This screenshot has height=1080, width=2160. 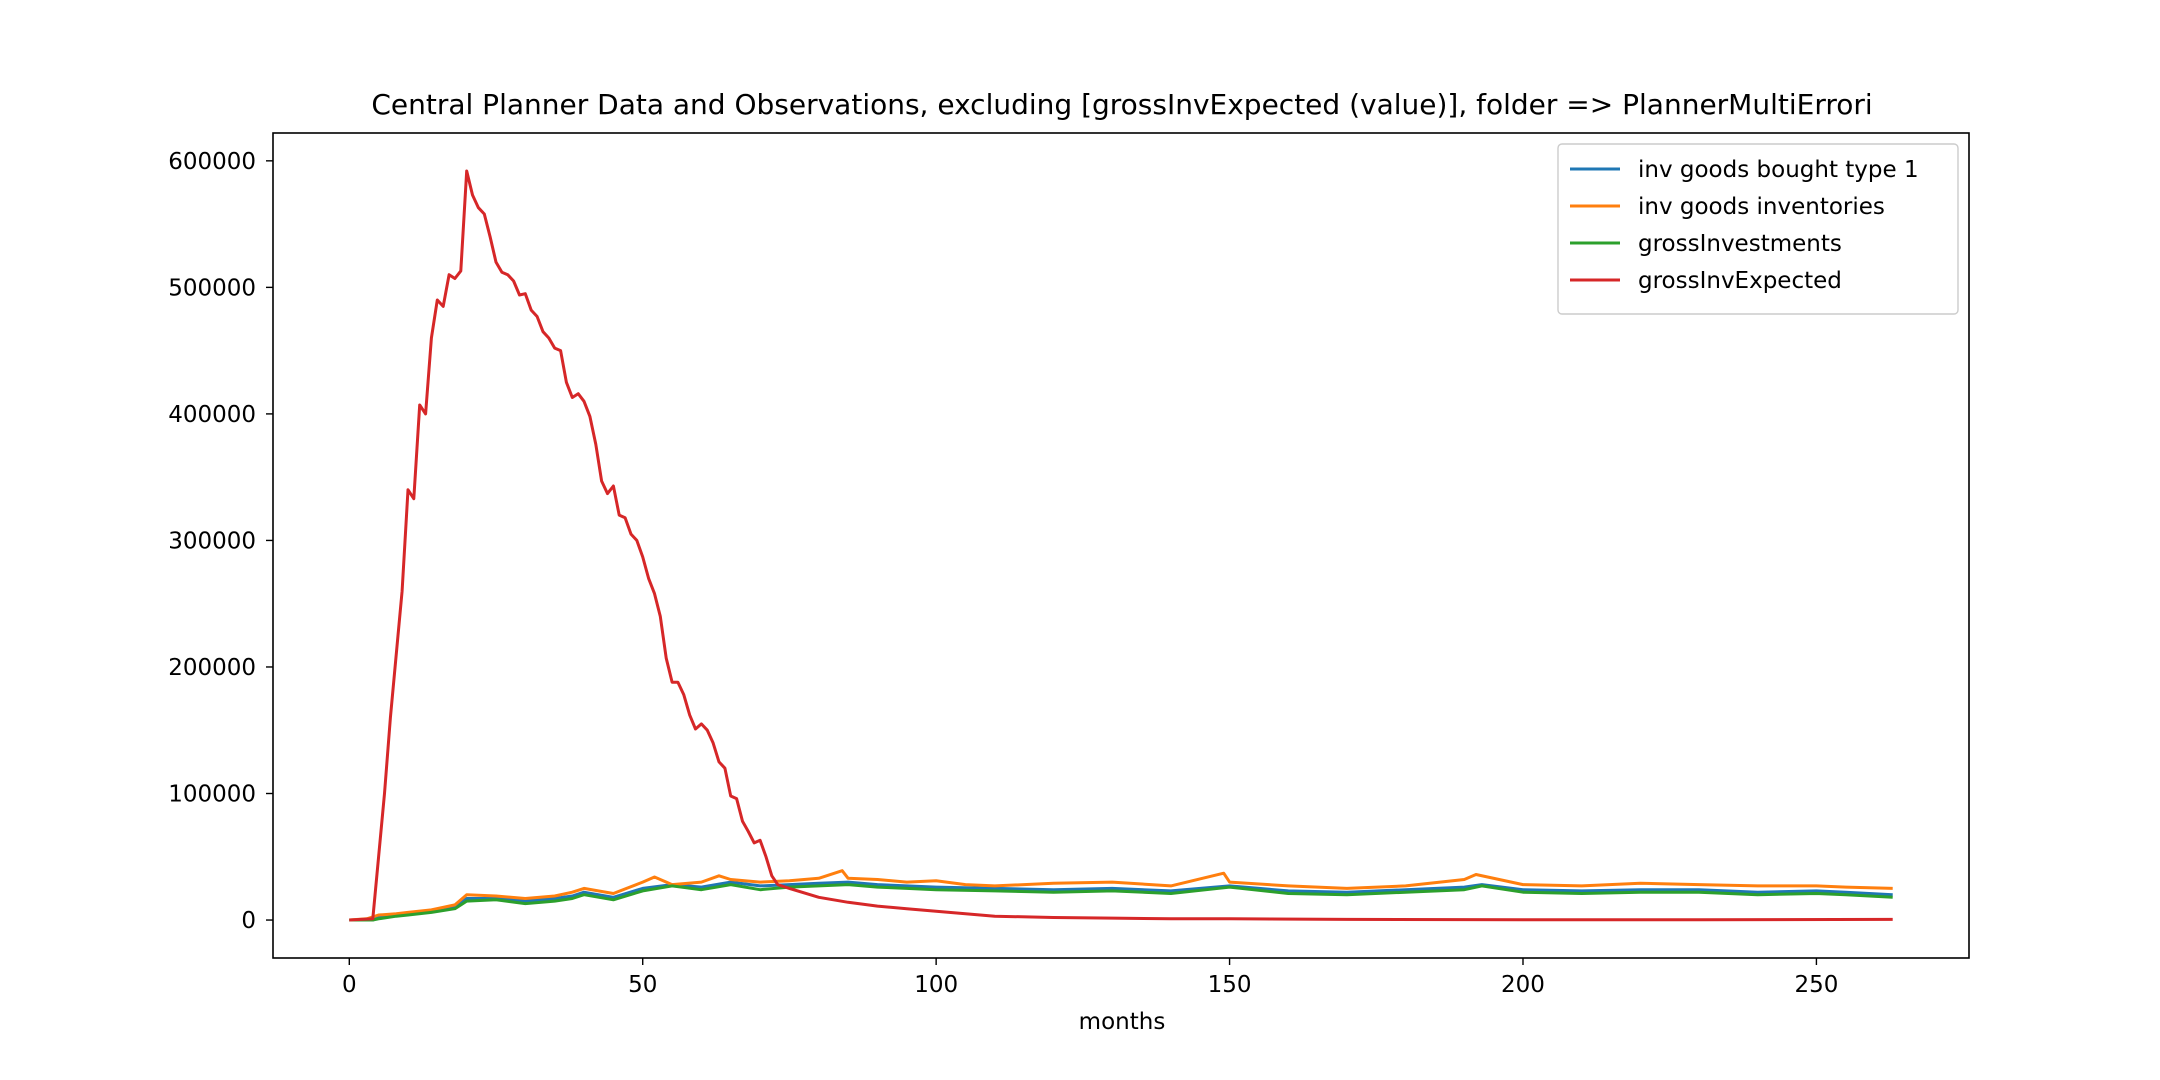 What do you see at coordinates (1740, 281) in the screenshot?
I see `legend-label: grossInvExpected` at bounding box center [1740, 281].